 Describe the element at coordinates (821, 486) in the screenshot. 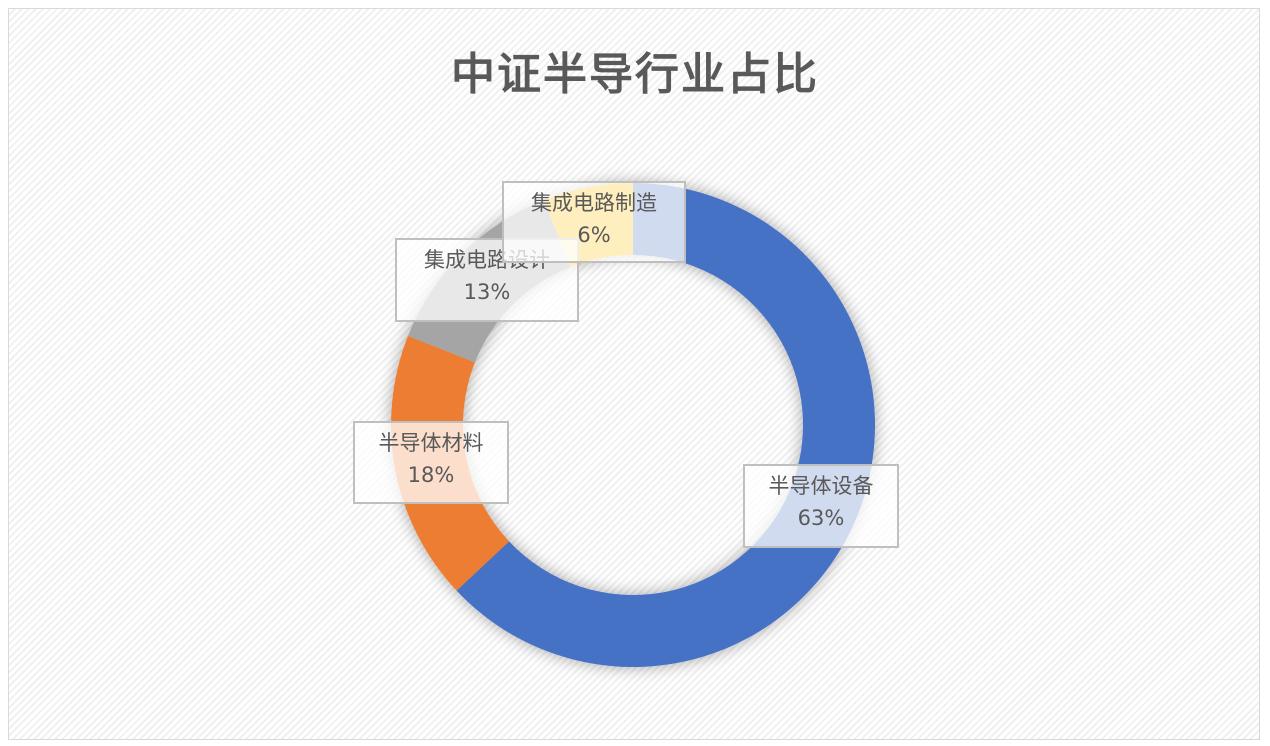

I see `data-label-category: 半导体设备` at that location.